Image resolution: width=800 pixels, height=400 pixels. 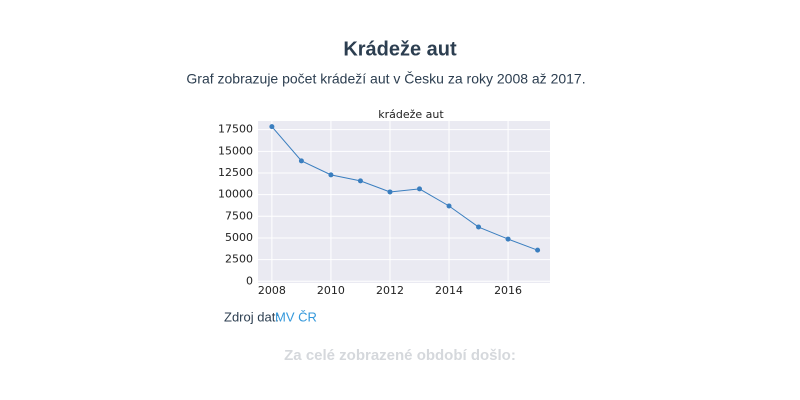 I want to click on x-tick-label: 2016, so click(x=508, y=290).